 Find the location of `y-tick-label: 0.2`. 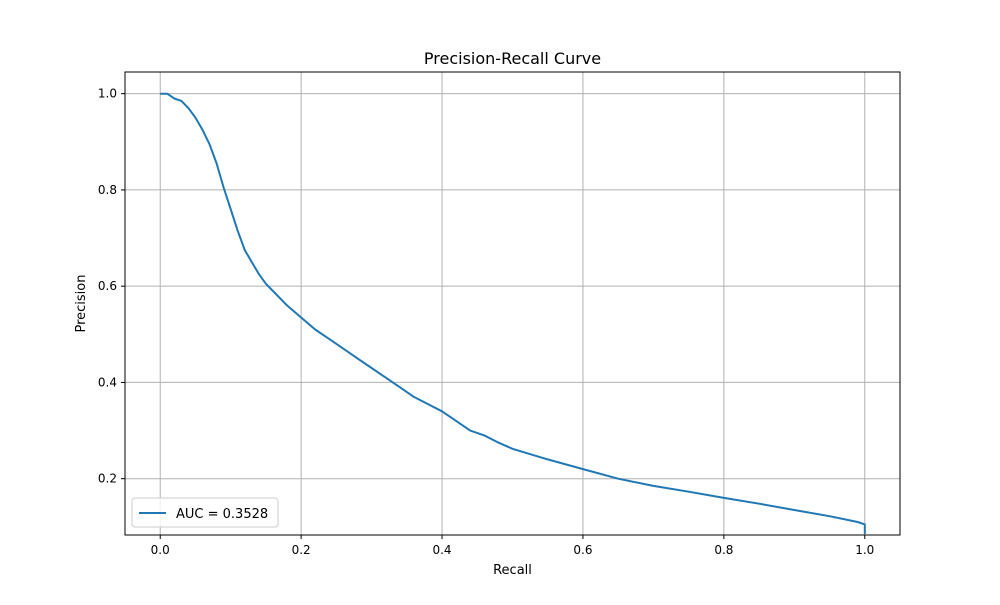

y-tick-label: 0.2 is located at coordinates (107, 479).